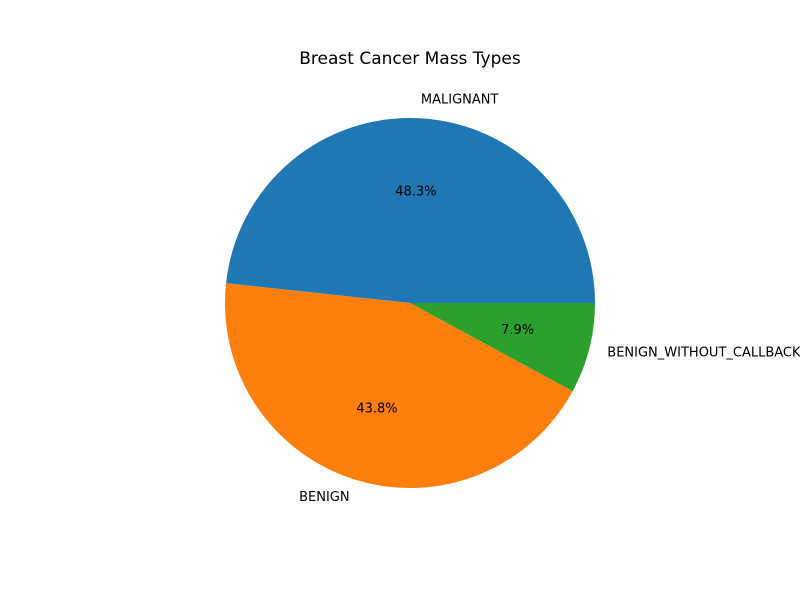 This screenshot has width=800, height=600. What do you see at coordinates (517, 330) in the screenshot?
I see `slice-percent-label: 7.9%` at bounding box center [517, 330].